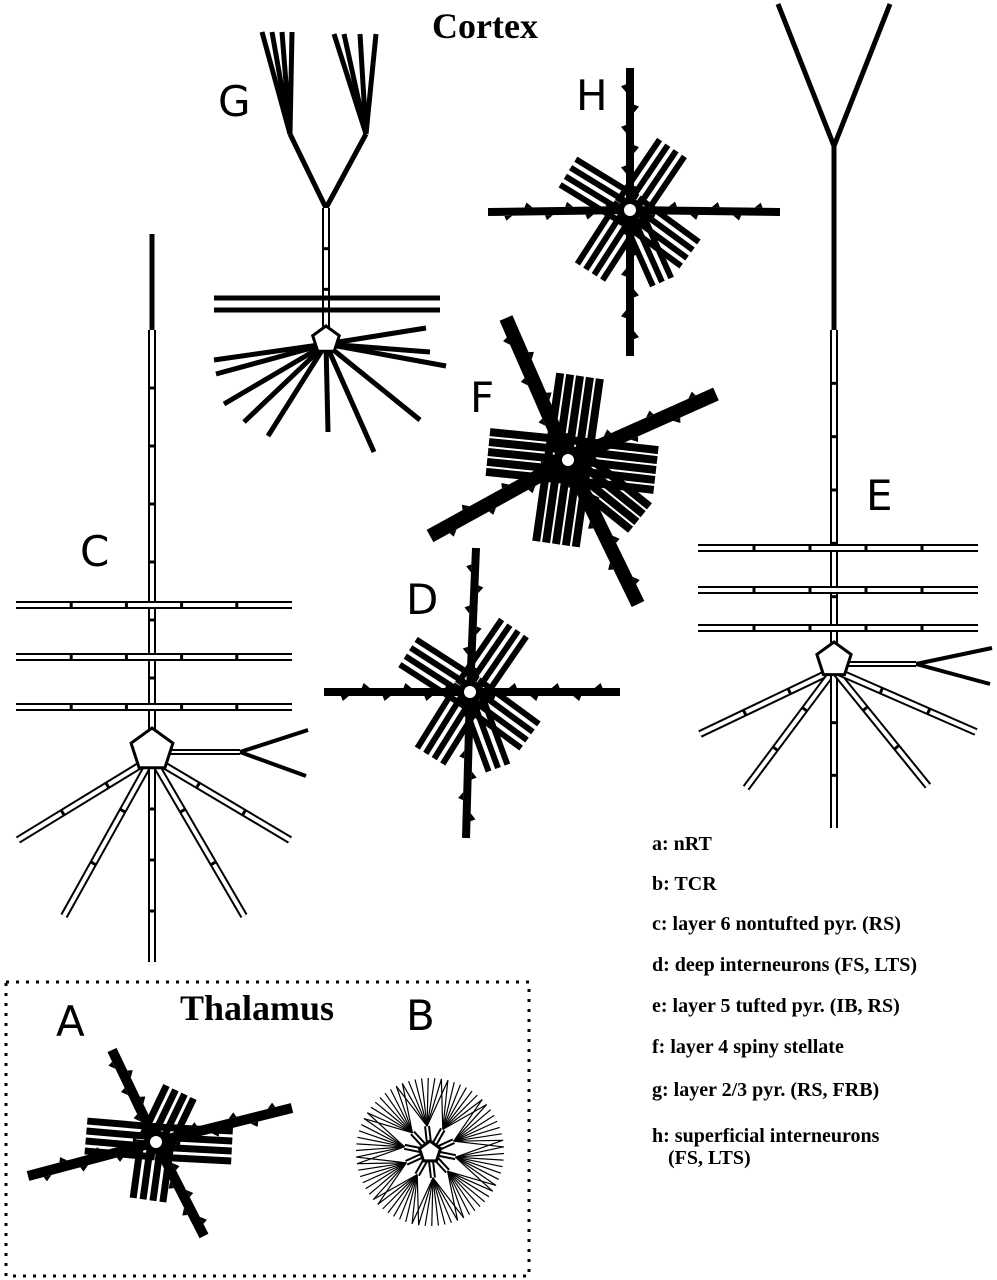  I want to click on panel-letter-b: B, so click(420, 1015).